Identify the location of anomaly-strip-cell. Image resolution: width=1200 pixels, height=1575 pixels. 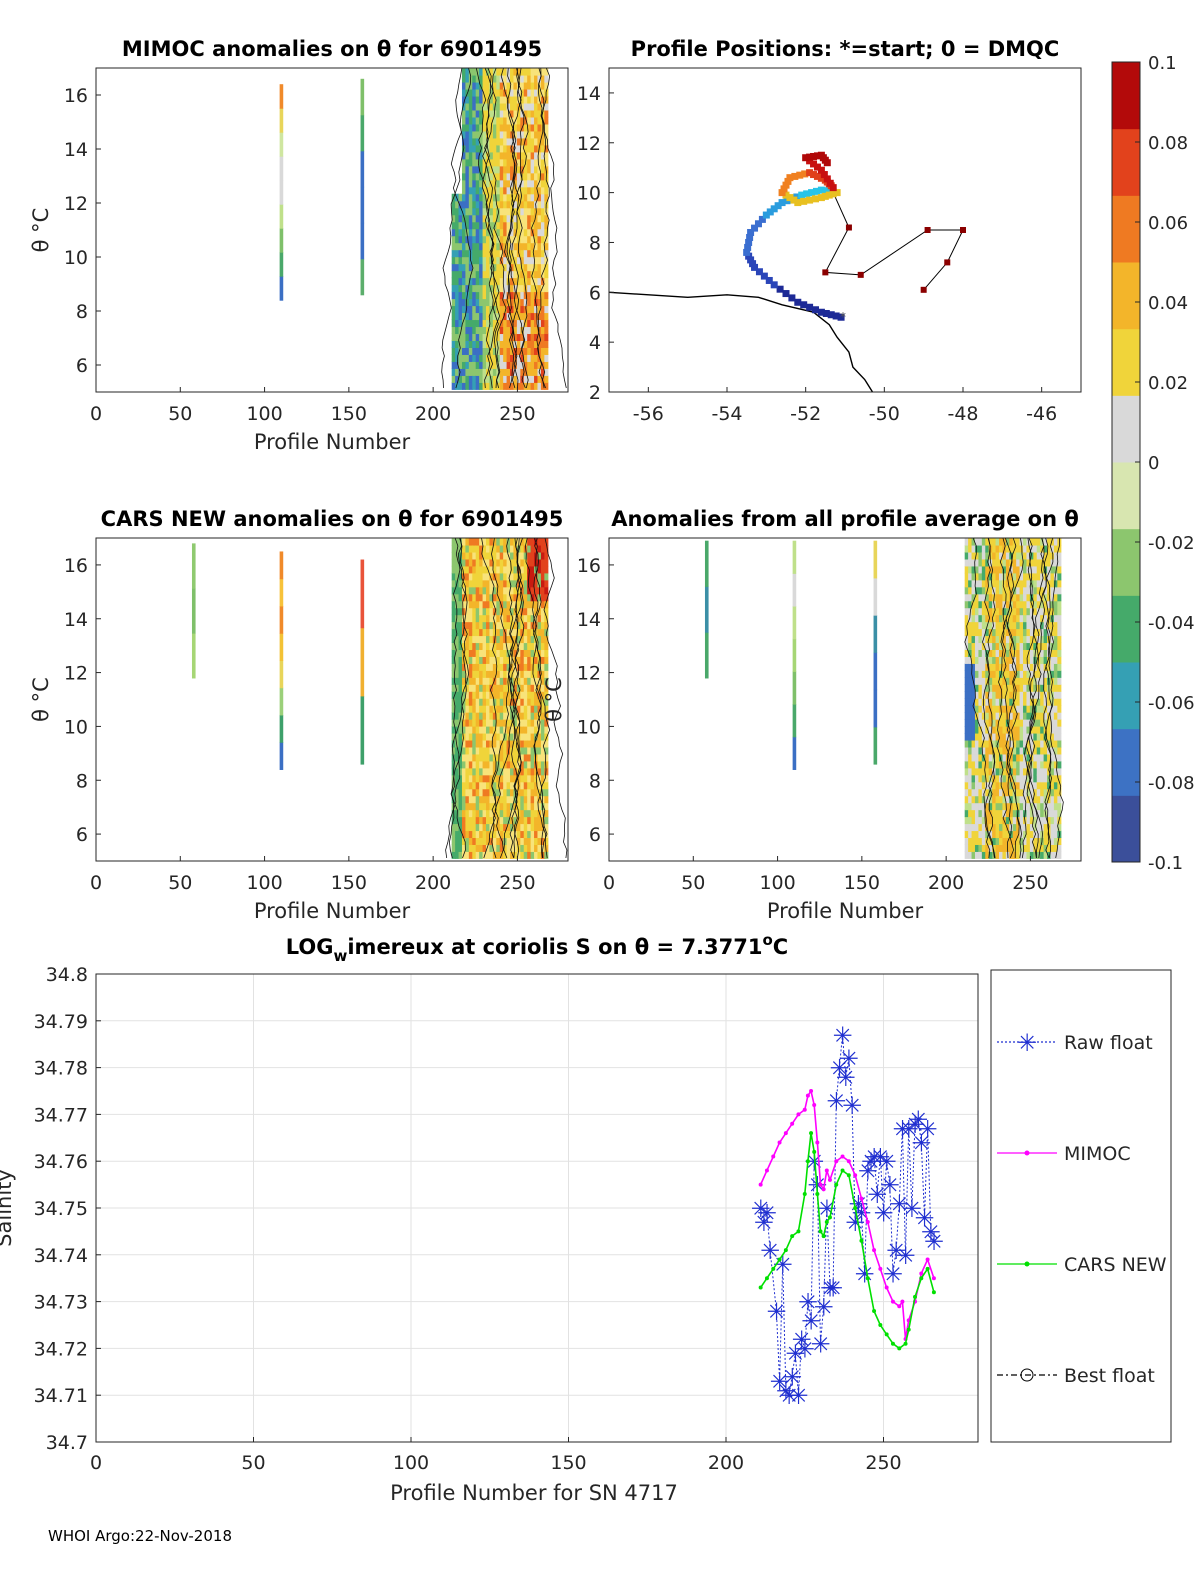
(362, 594).